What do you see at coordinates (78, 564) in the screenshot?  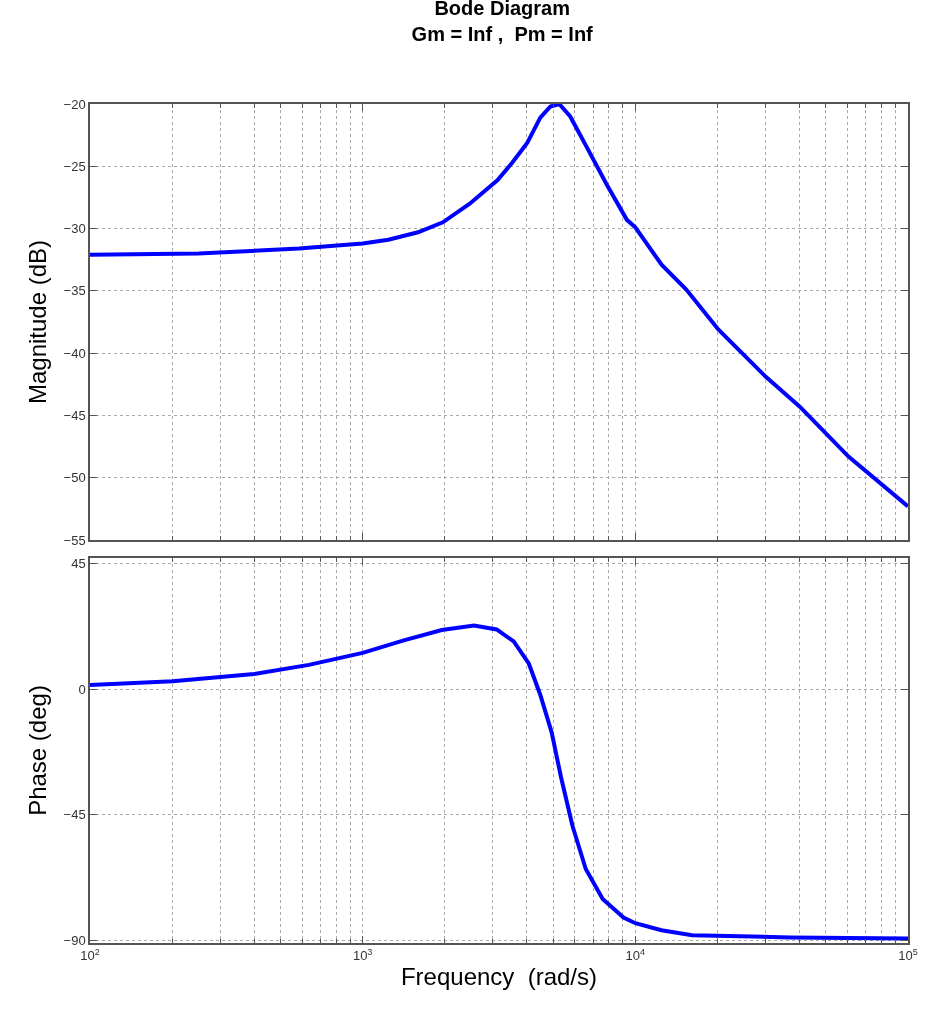 I see `y-tick-label: 45` at bounding box center [78, 564].